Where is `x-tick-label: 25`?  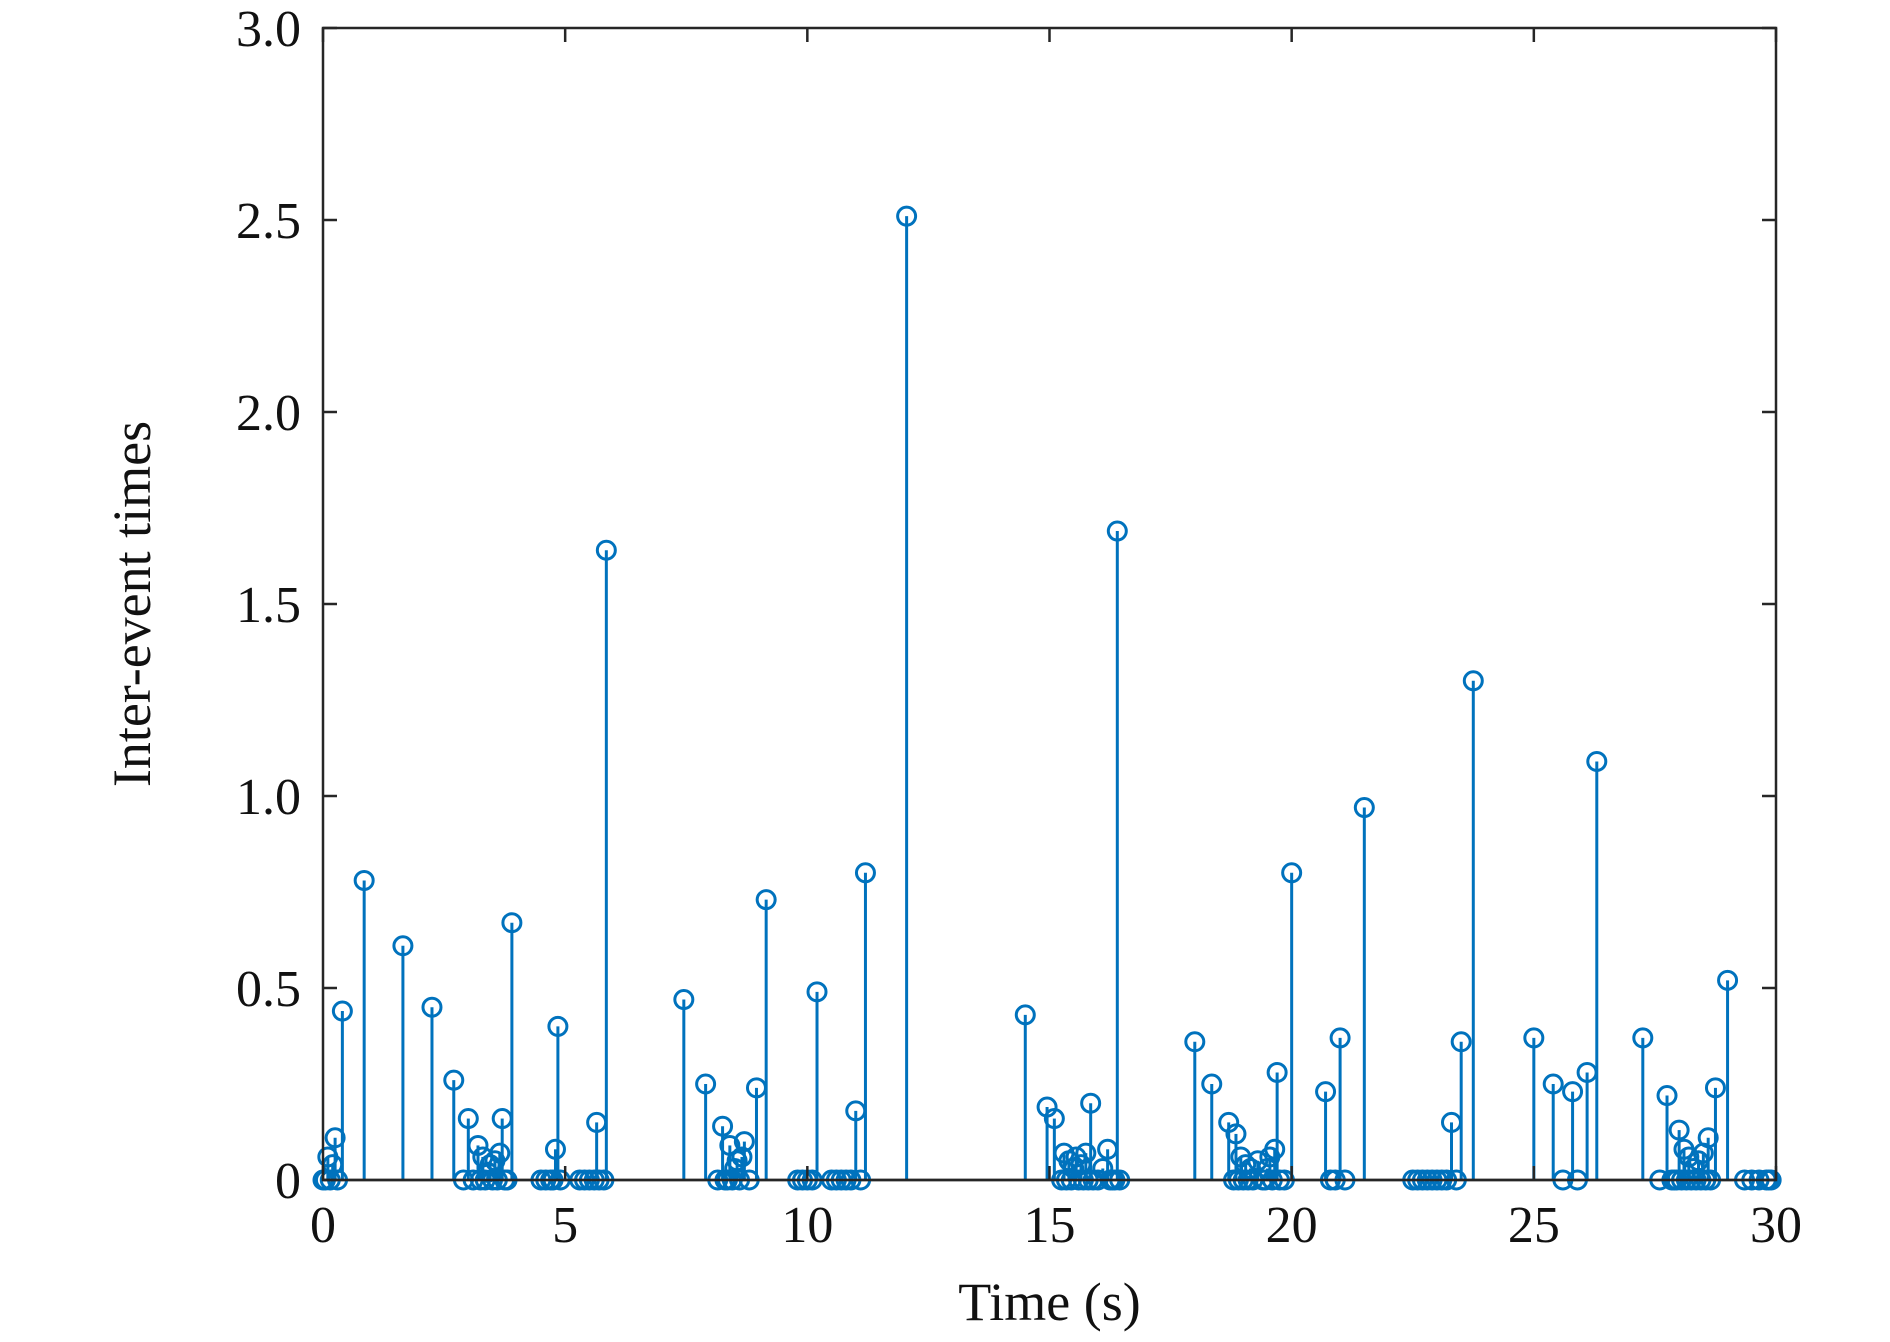
x-tick-label: 25 is located at coordinates (1534, 1225).